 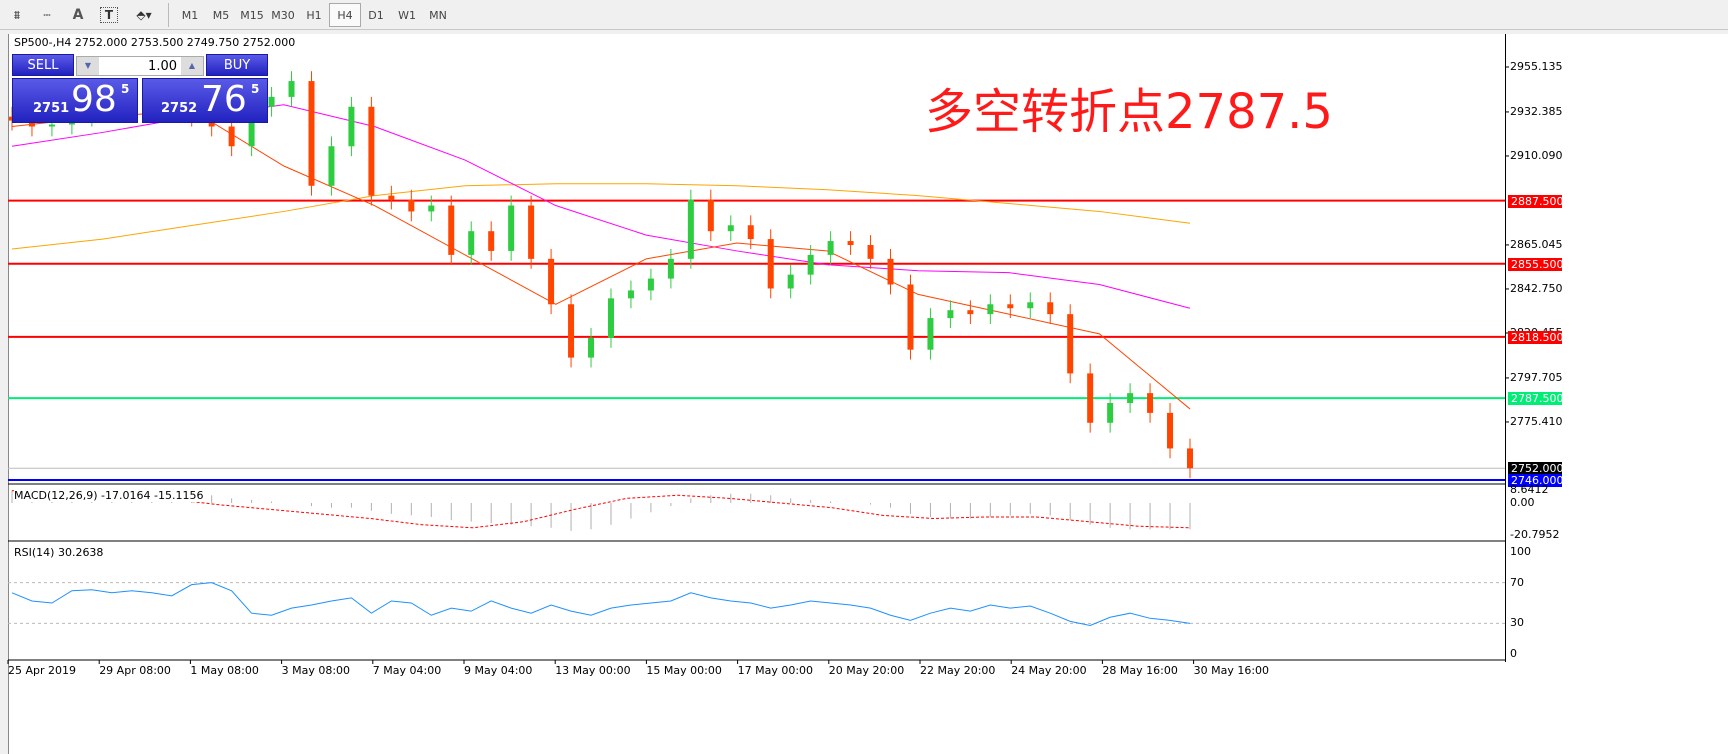 What do you see at coordinates (438, 15) in the screenshot?
I see `timeframe-mn: MN` at bounding box center [438, 15].